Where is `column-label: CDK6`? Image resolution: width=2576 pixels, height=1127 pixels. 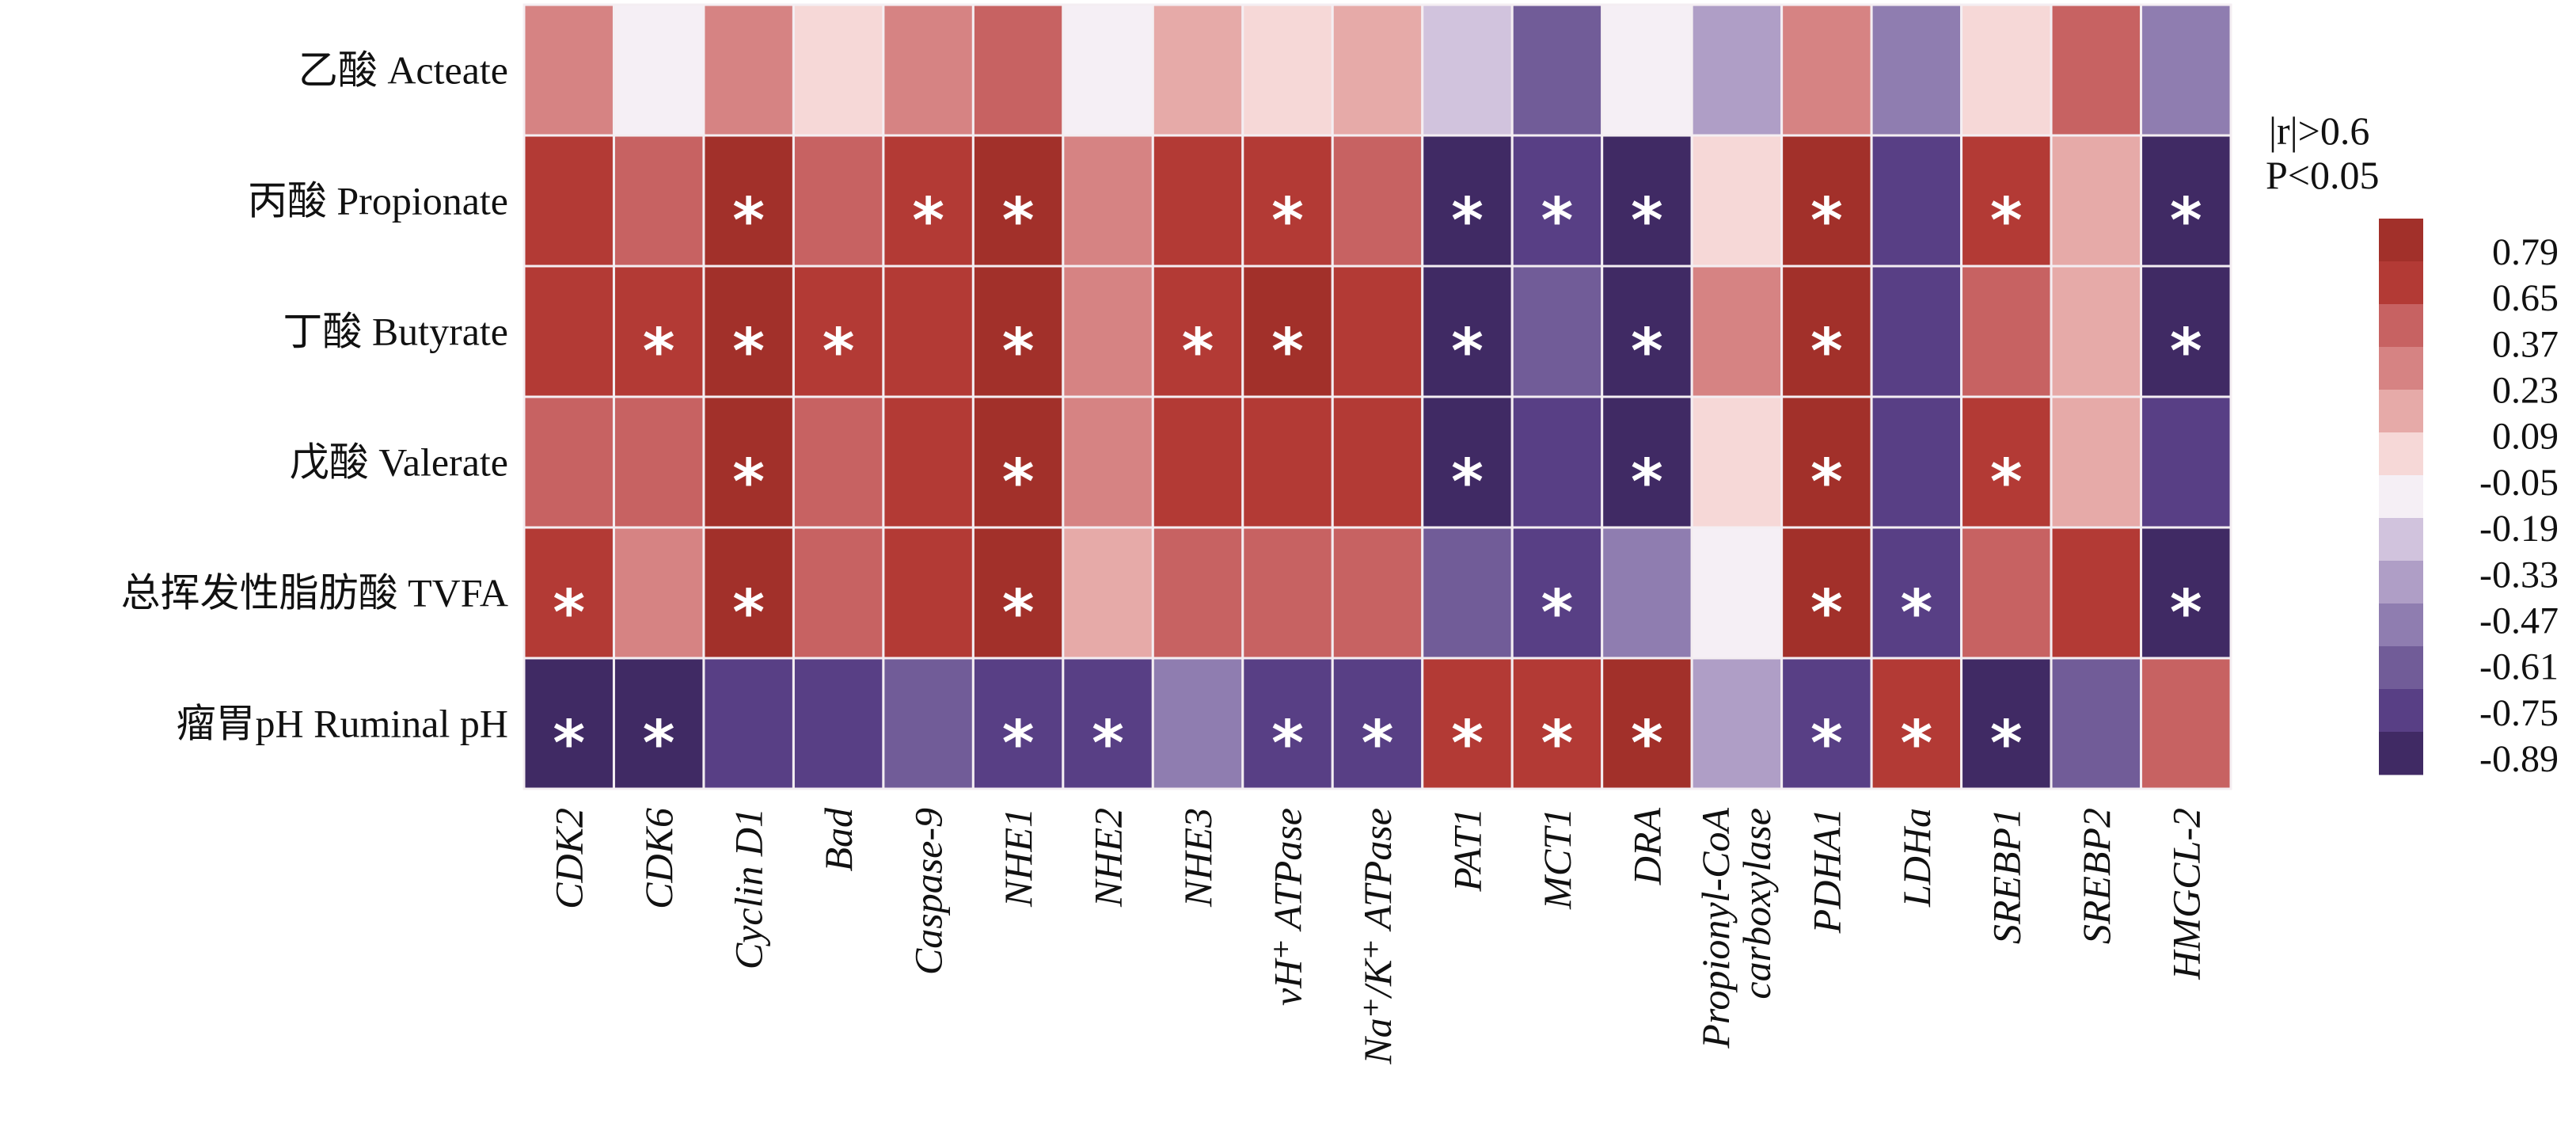
column-label: CDK6 is located at coordinates (658, 858).